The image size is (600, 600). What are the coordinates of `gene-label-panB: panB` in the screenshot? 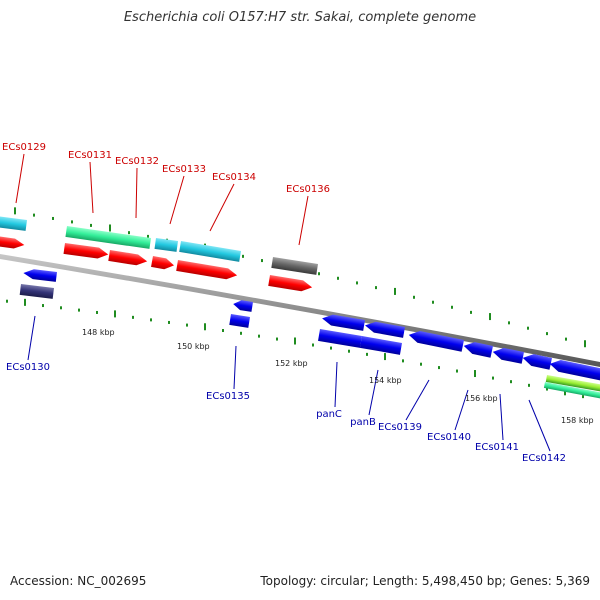 It's located at (363, 422).